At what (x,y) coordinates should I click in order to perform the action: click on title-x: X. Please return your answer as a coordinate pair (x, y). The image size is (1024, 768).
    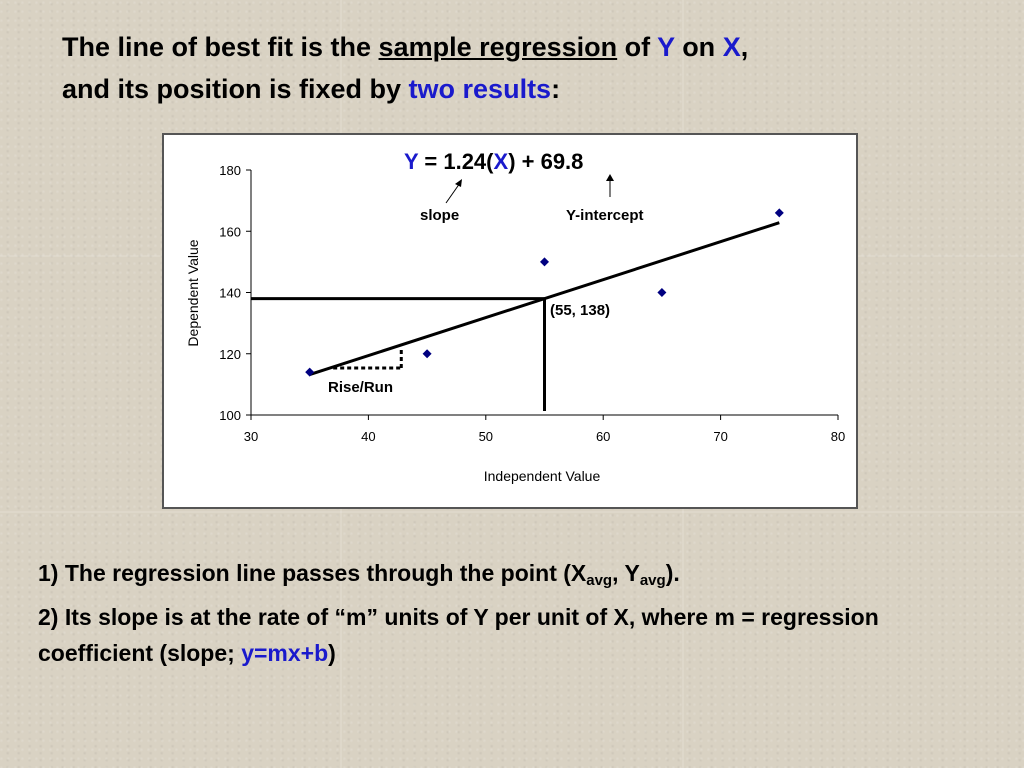
    Looking at the image, I should click on (731, 47).